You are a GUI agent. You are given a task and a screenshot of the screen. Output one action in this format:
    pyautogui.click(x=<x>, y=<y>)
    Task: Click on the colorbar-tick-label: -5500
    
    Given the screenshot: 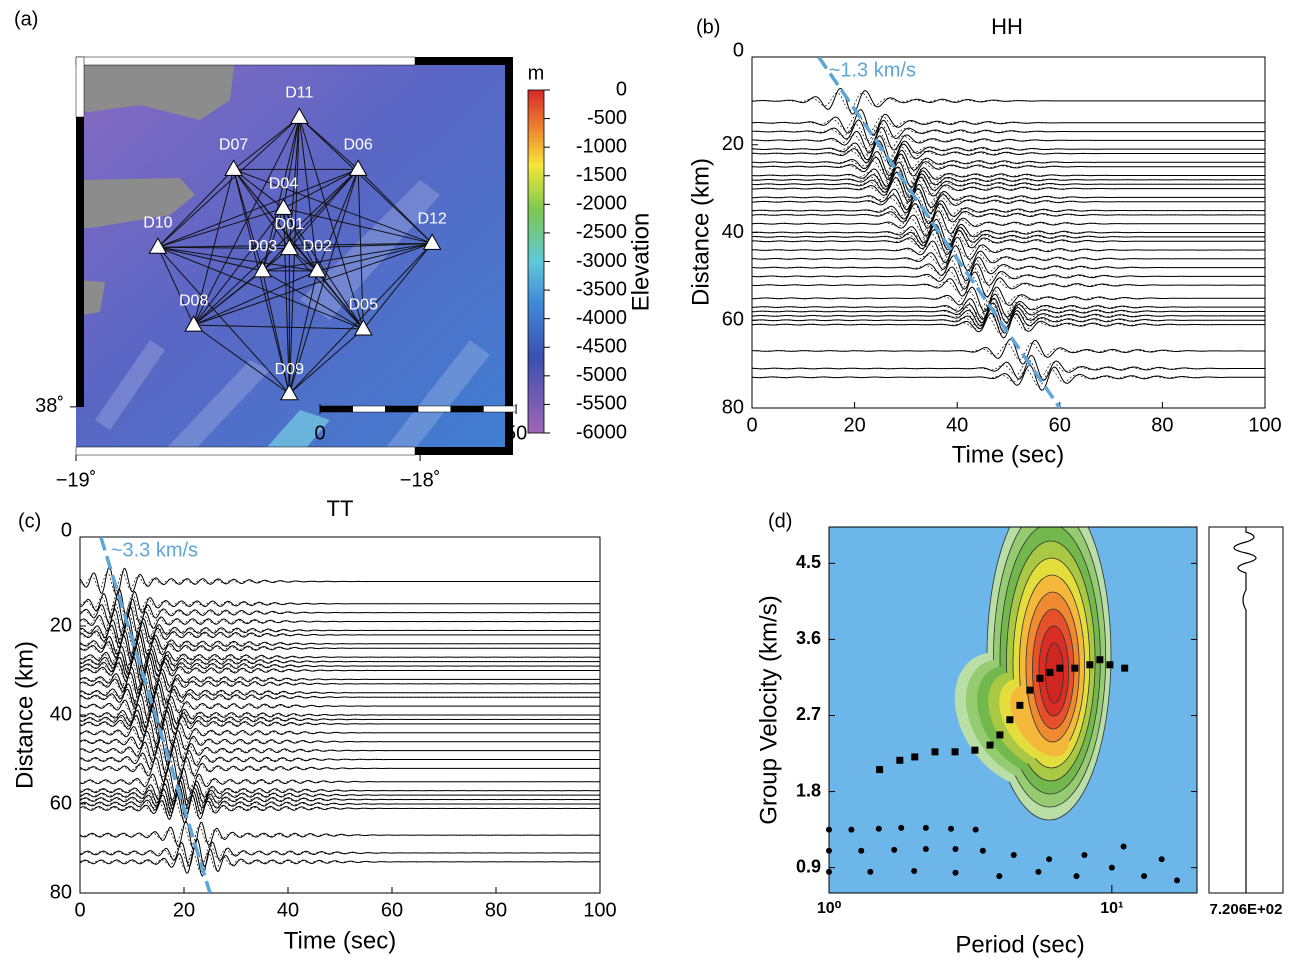 What is the action you would take?
    pyautogui.click(x=601, y=404)
    